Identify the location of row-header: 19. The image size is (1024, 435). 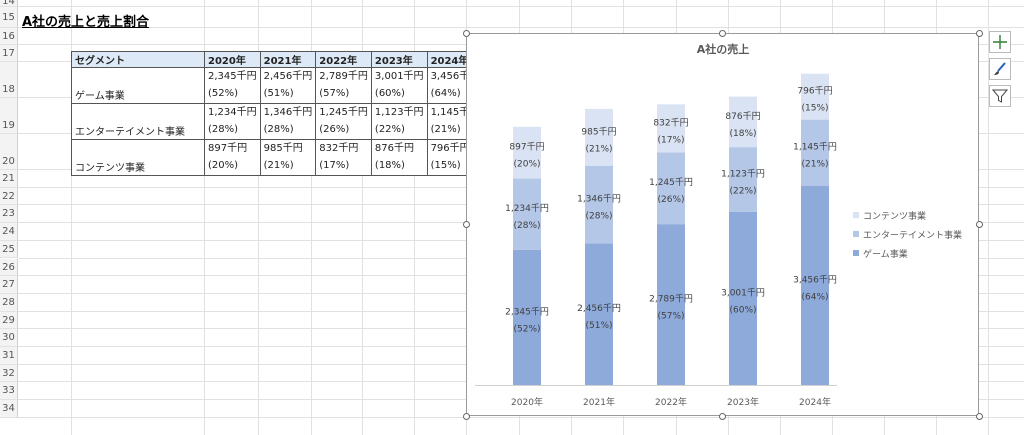
(9, 116).